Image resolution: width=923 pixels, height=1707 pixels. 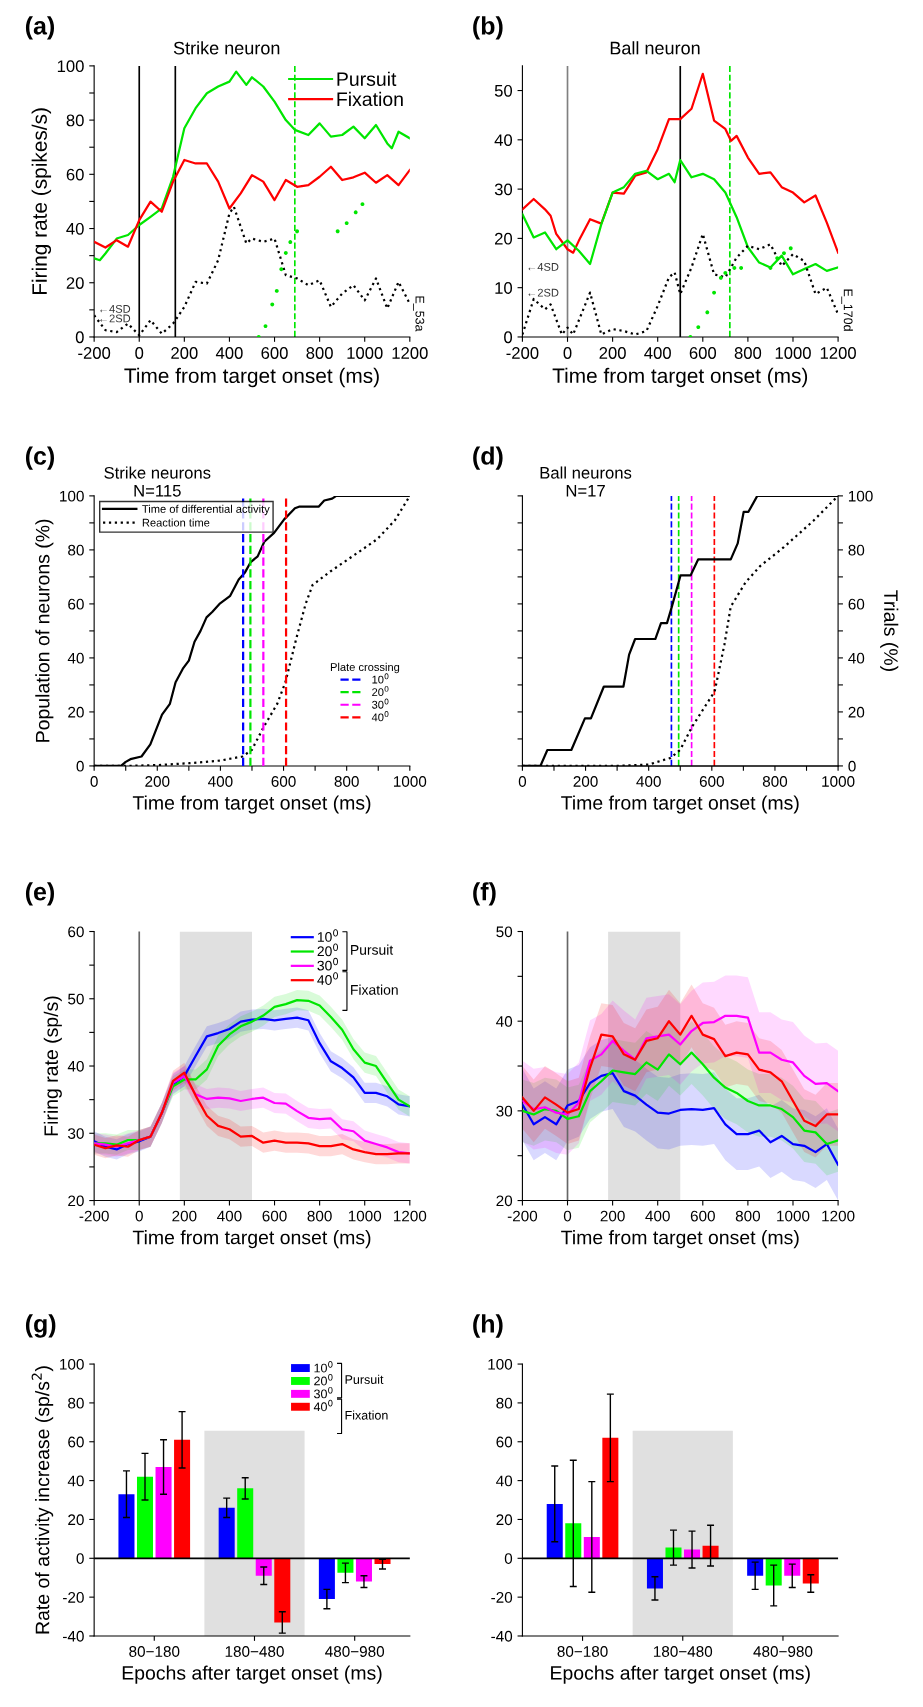 What do you see at coordinates (40, 458) in the screenshot?
I see `chart-title: (c)` at bounding box center [40, 458].